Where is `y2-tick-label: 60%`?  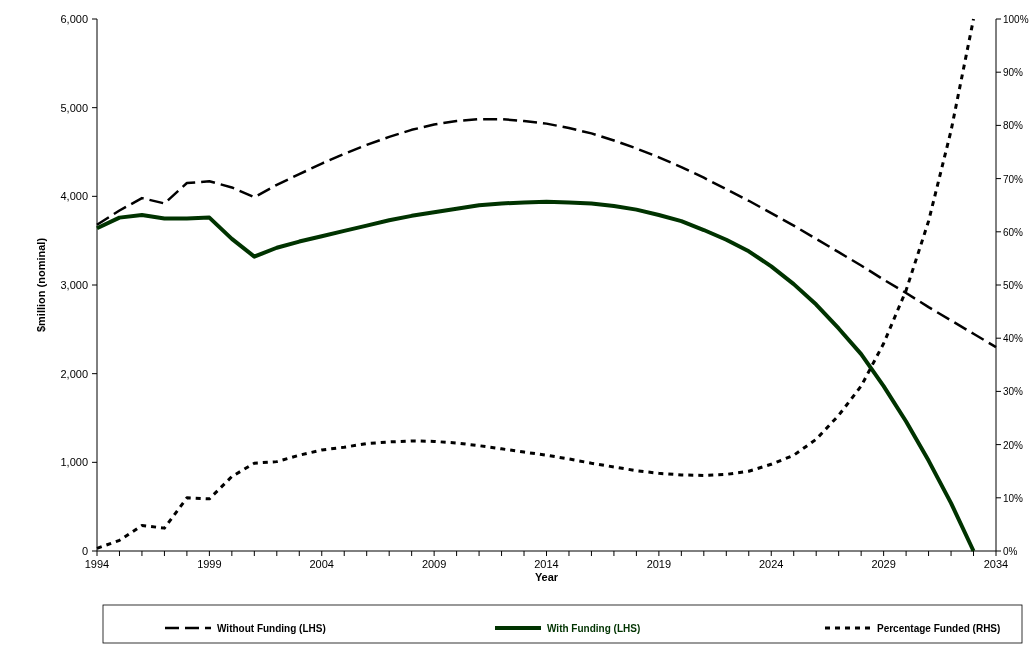 y2-tick-label: 60% is located at coordinates (1013, 232).